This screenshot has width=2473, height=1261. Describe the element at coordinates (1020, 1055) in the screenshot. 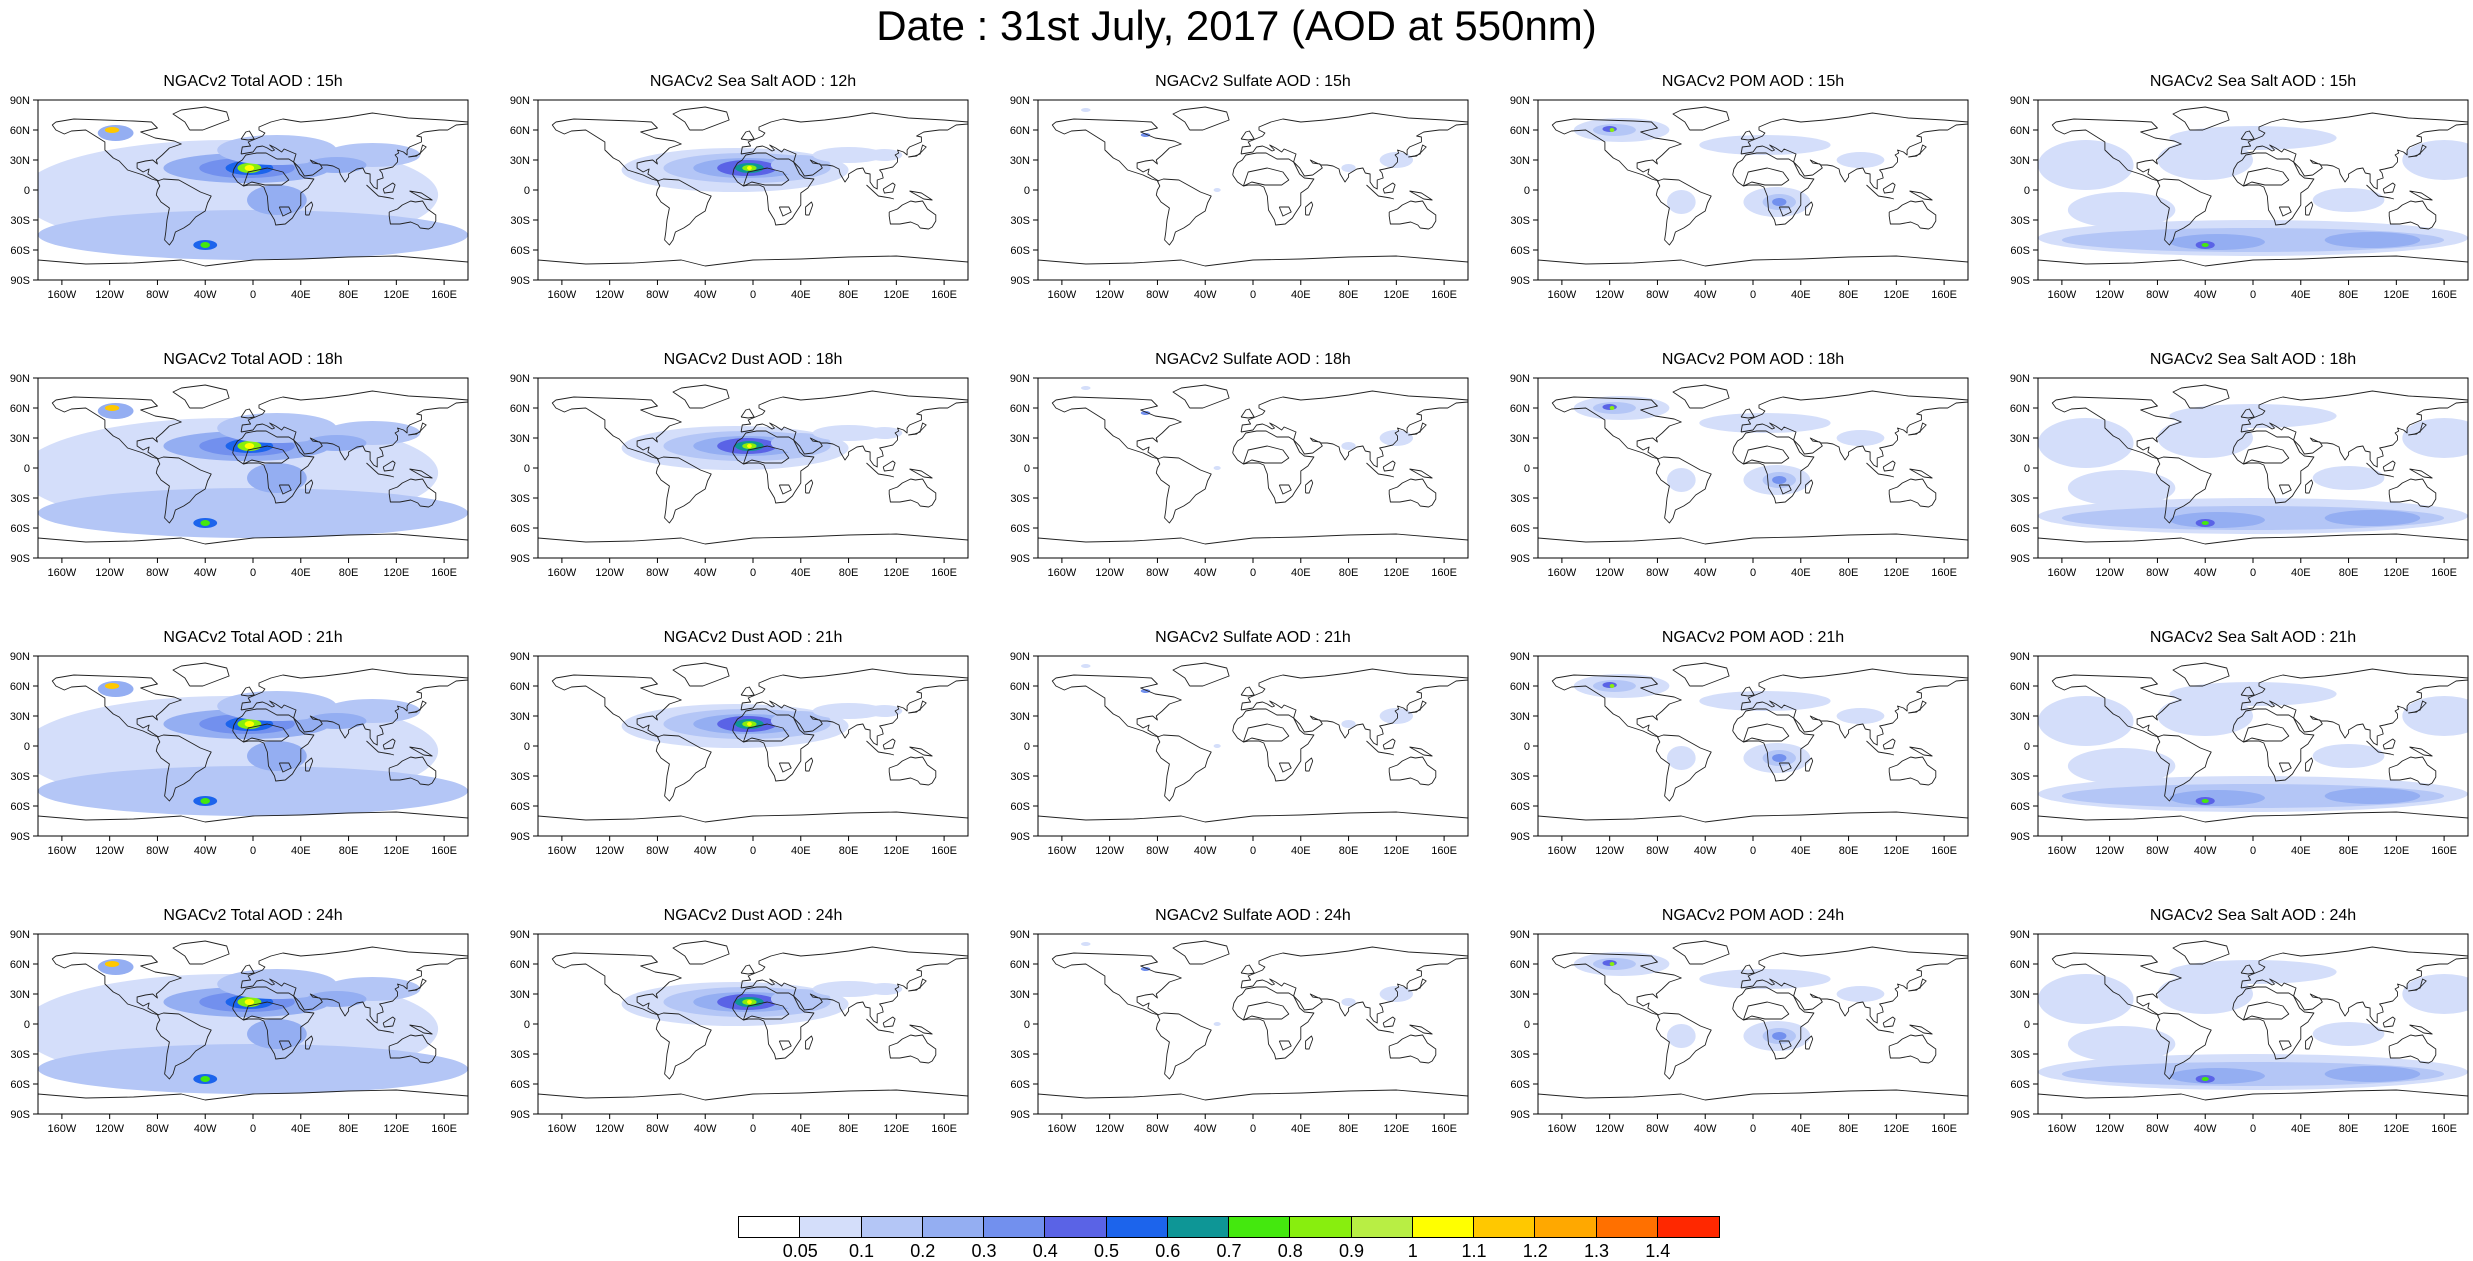

I see `lat-tick-label: 30S` at that location.